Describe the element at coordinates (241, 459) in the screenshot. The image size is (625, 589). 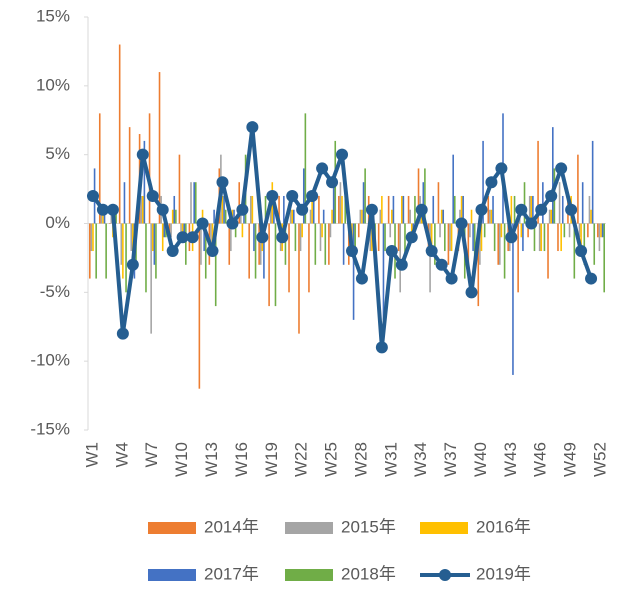
I see `x-tick-label: W16` at that location.